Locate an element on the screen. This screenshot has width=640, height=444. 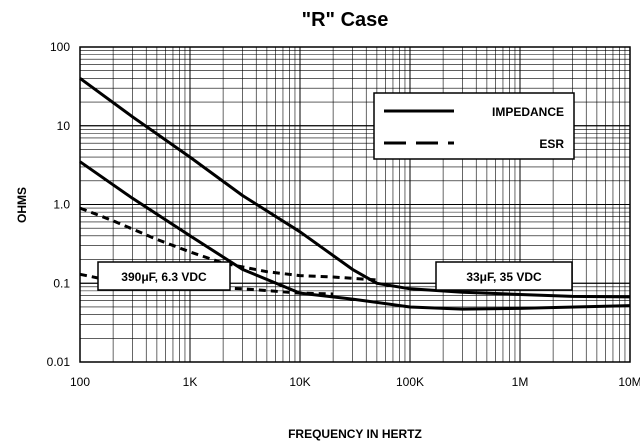
y-tick-label: 0.1 is located at coordinates (61, 283).